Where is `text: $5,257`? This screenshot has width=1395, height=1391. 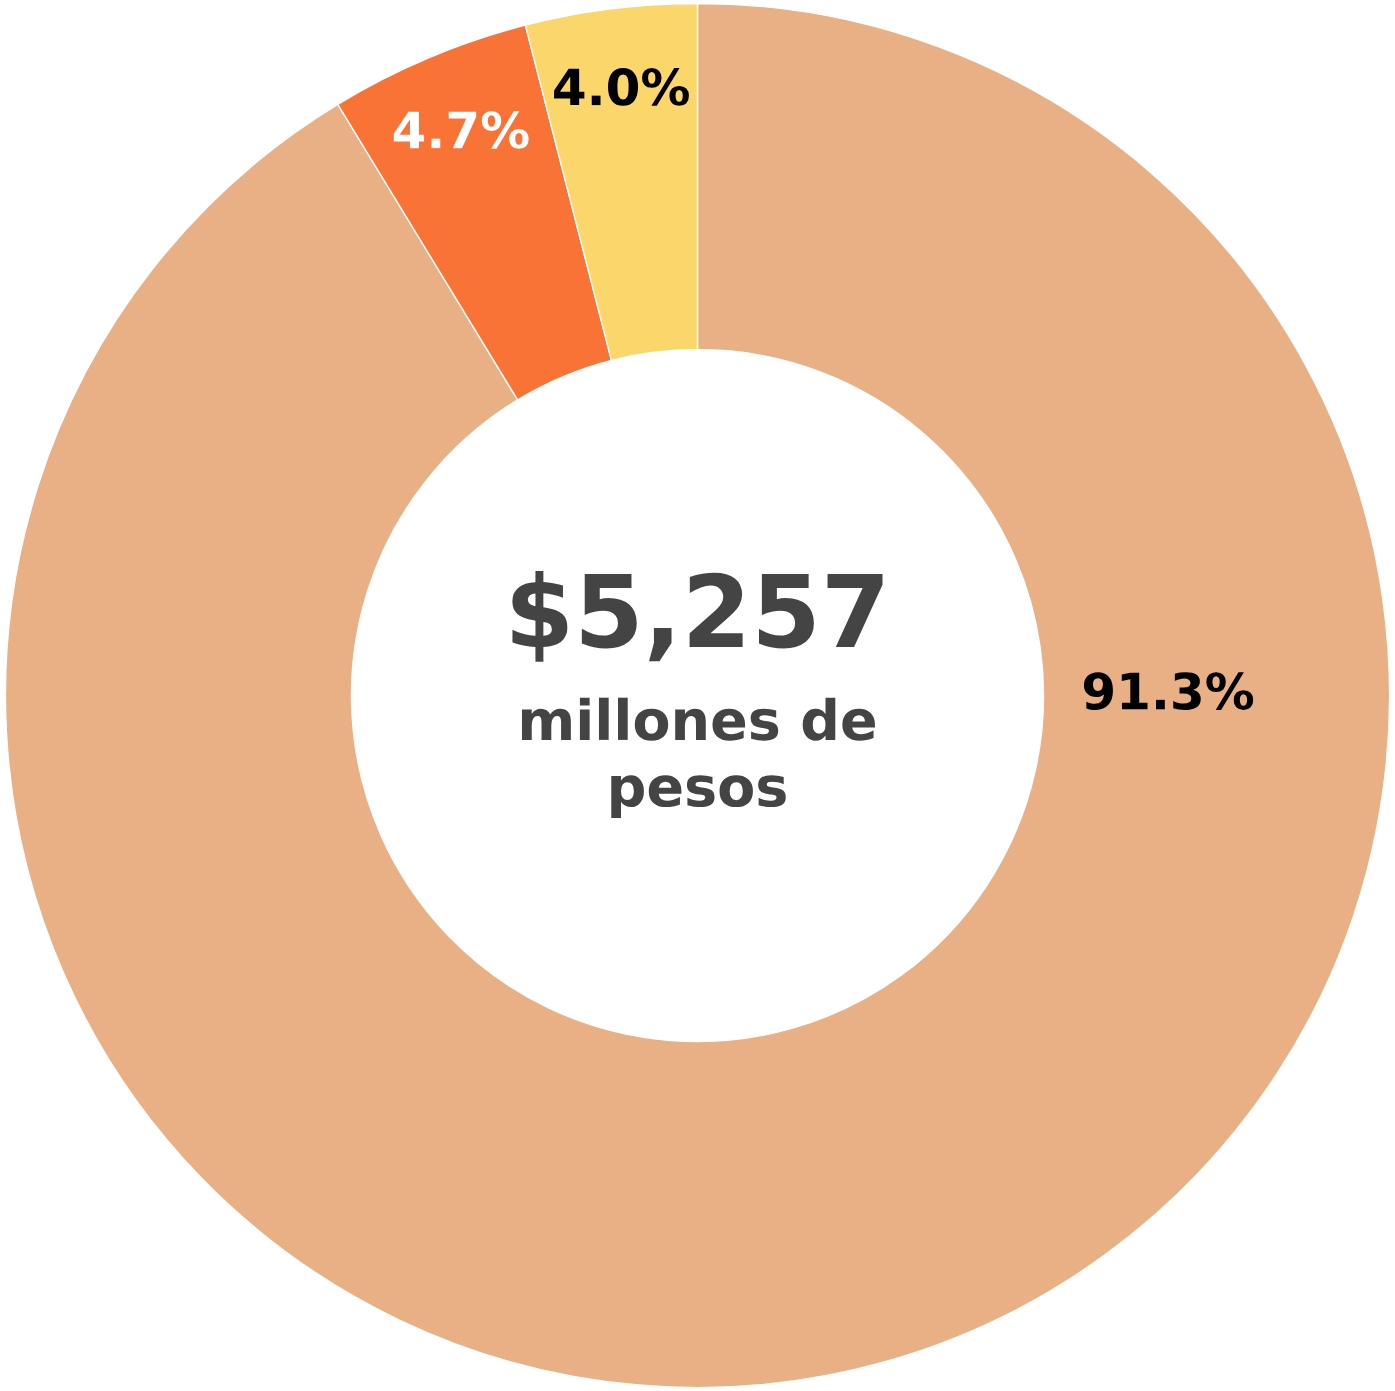
text: $5,257 is located at coordinates (697, 616).